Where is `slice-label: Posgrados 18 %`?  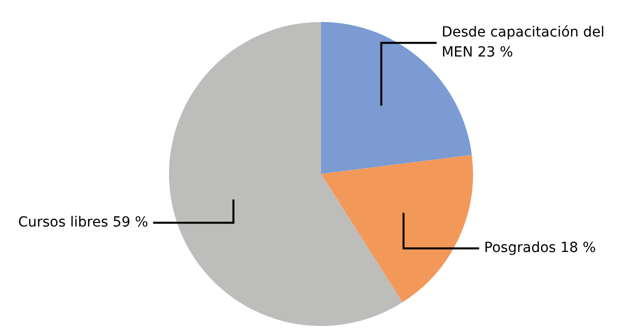
slice-label: Posgrados 18 % is located at coordinates (540, 248).